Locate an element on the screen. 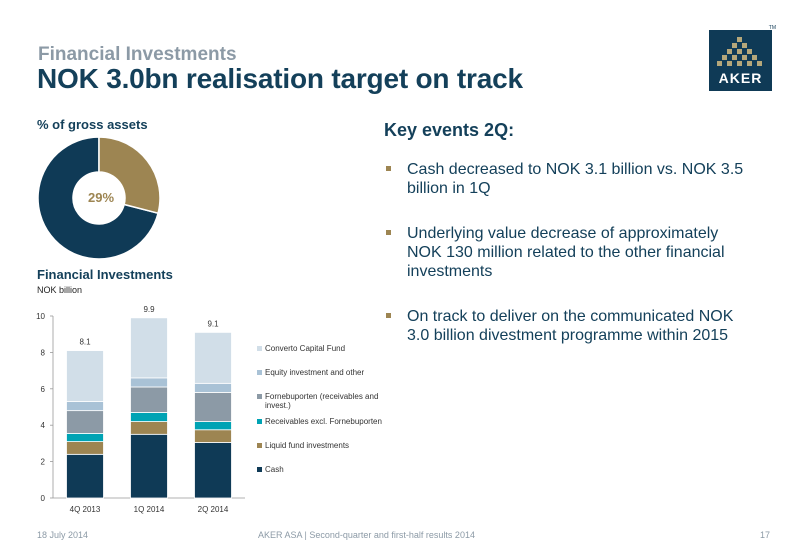 The height and width of the screenshot is (554, 800). financial-investments-chart: 0 2 4 6 8 10 8.1 9.9 9.1 4Q 2013 1Q 2014 2Q 2014 is located at coordinates (140, 409).